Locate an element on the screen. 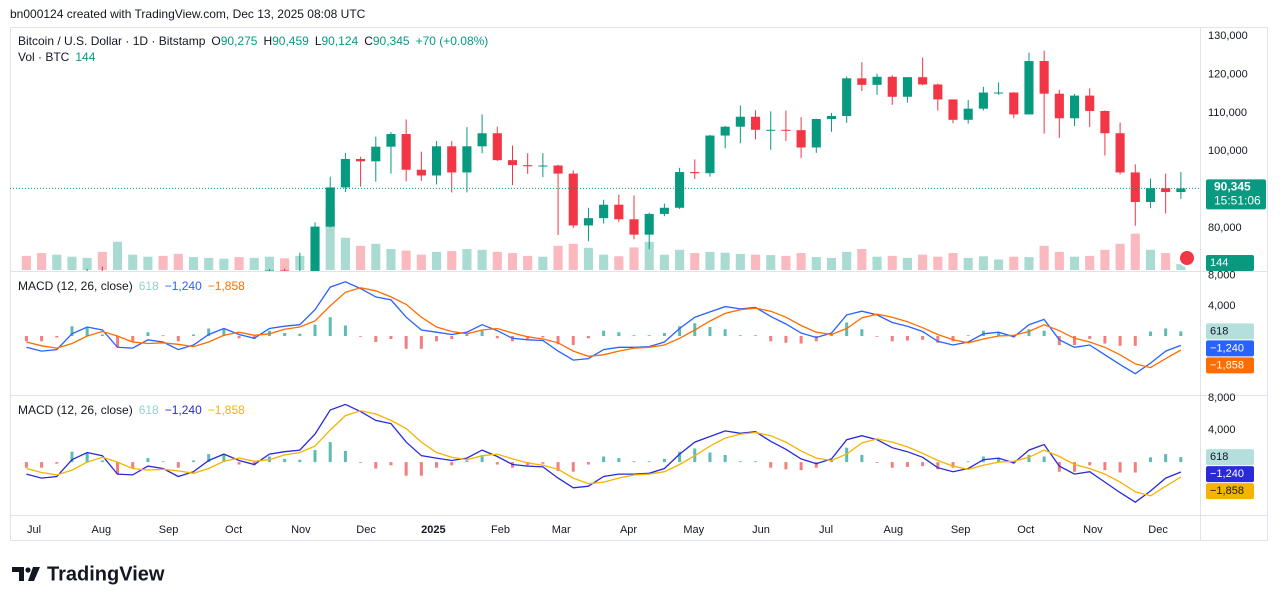 The width and height of the screenshot is (1281, 605). ohlc-value: 90,459 is located at coordinates (290, 41).